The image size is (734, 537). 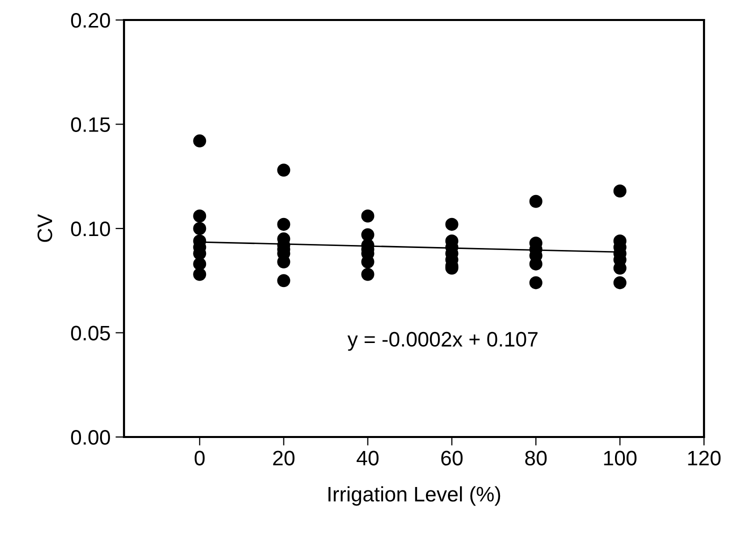 What do you see at coordinates (414, 496) in the screenshot?
I see `x-axis-title: Irrigation Level (%)` at bounding box center [414, 496].